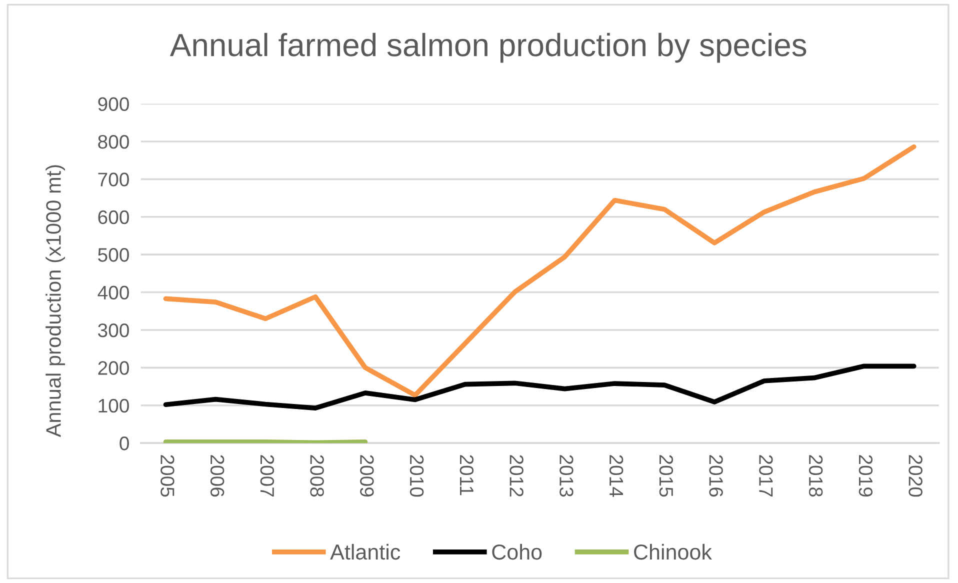  What do you see at coordinates (865, 476) in the screenshot?
I see `x-tick-label: 2019` at bounding box center [865, 476].